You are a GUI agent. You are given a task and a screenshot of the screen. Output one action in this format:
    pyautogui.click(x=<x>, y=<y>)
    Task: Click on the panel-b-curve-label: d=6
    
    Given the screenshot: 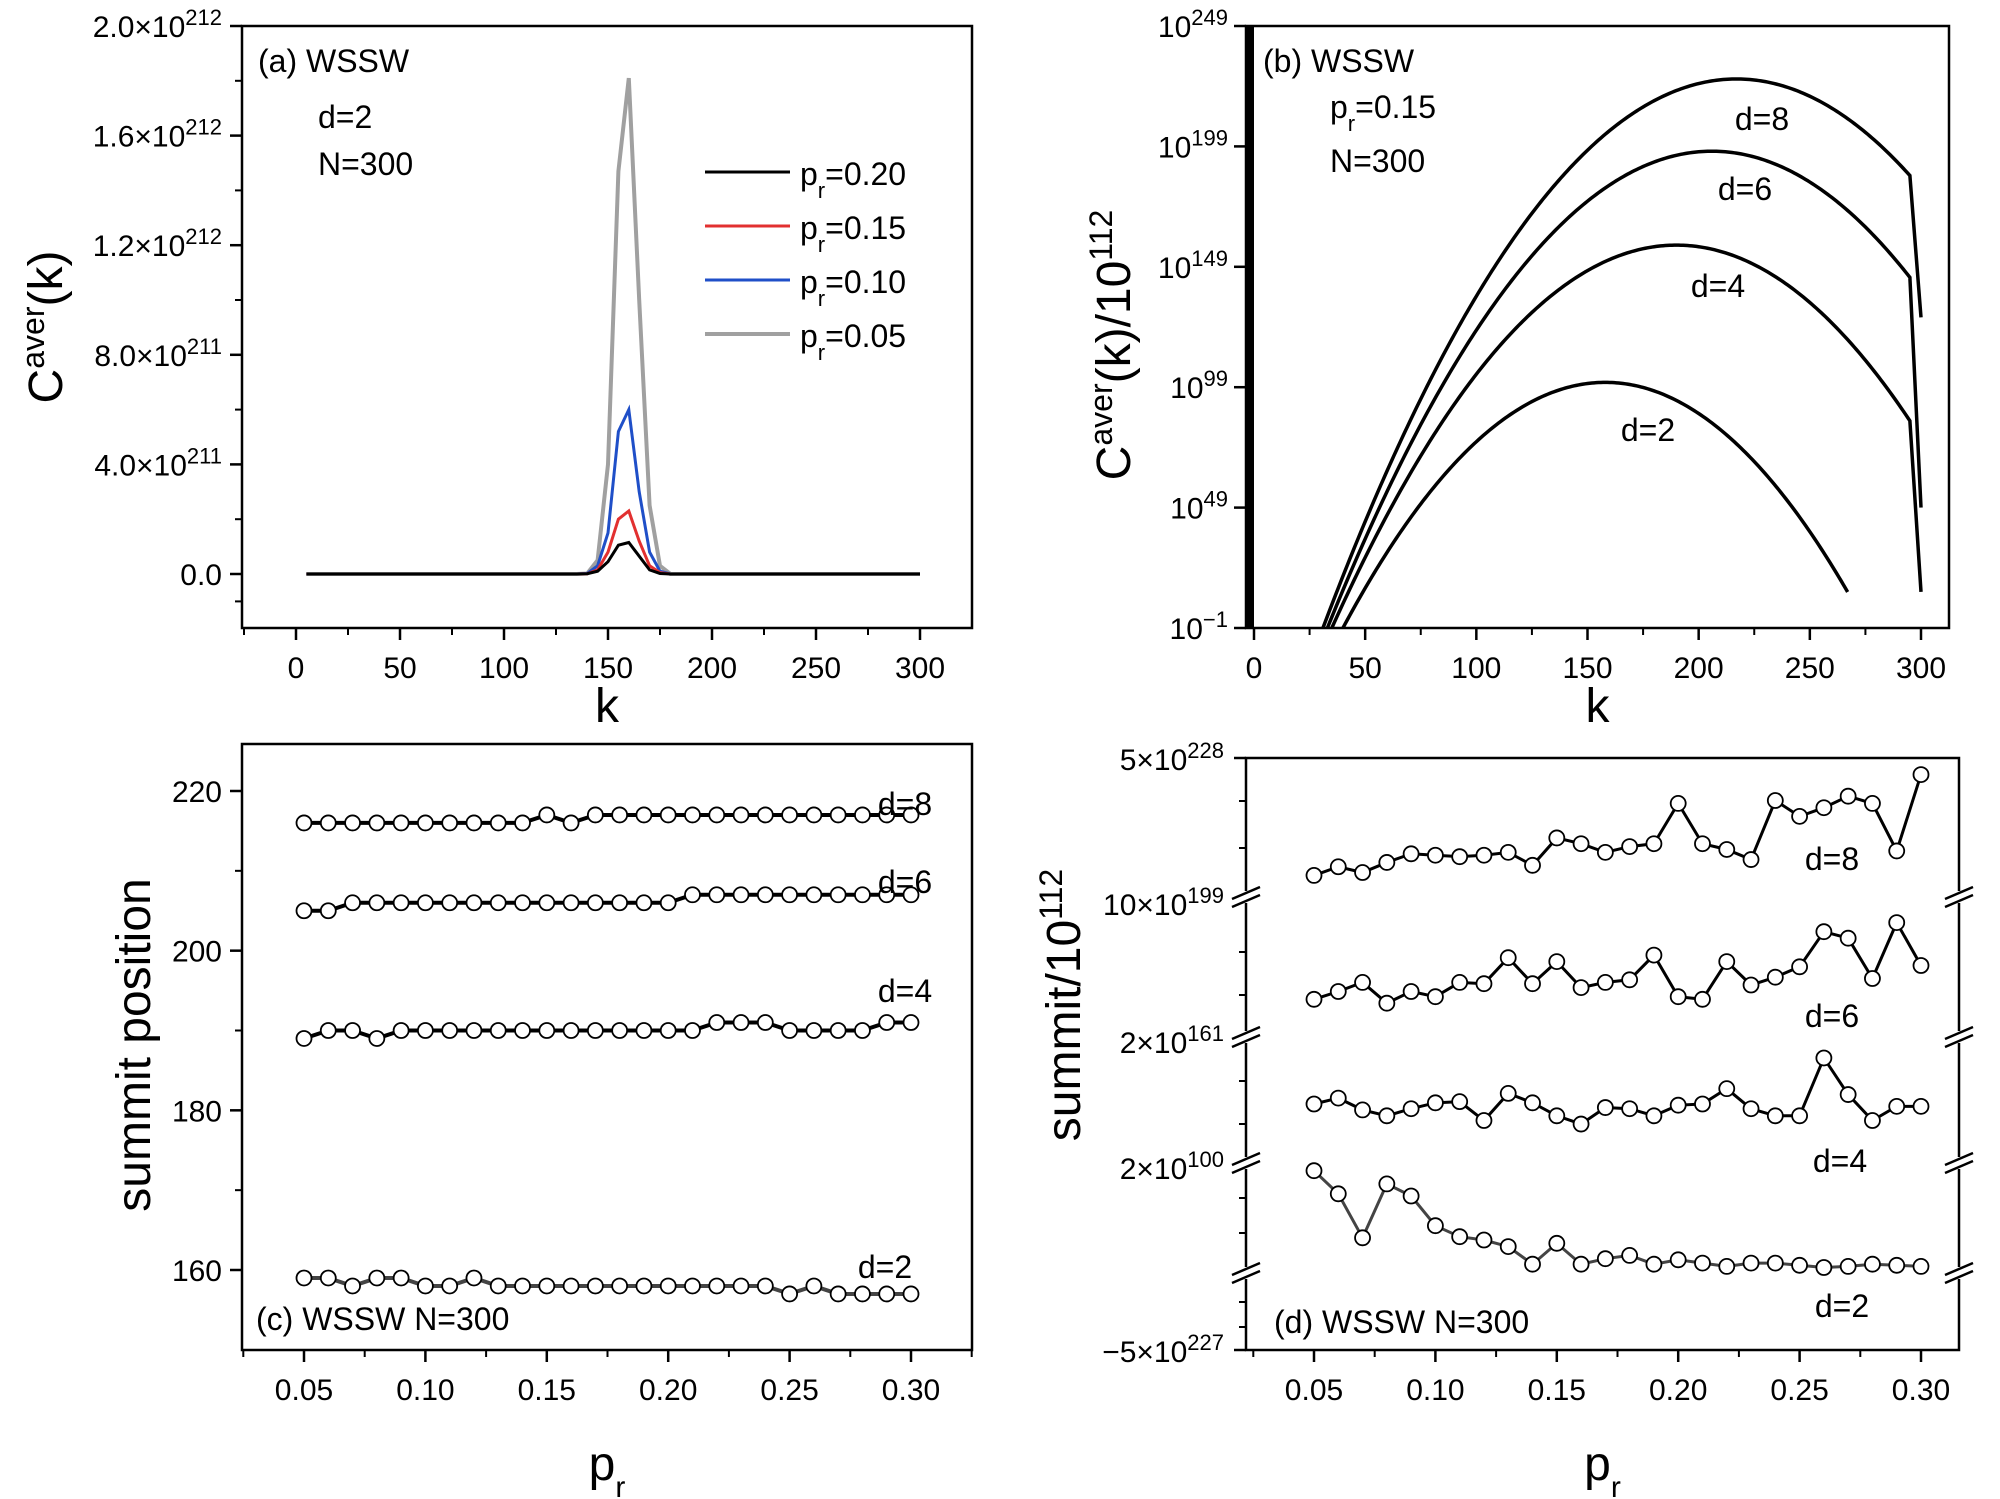 What is the action you would take?
    pyautogui.click(x=1745, y=189)
    